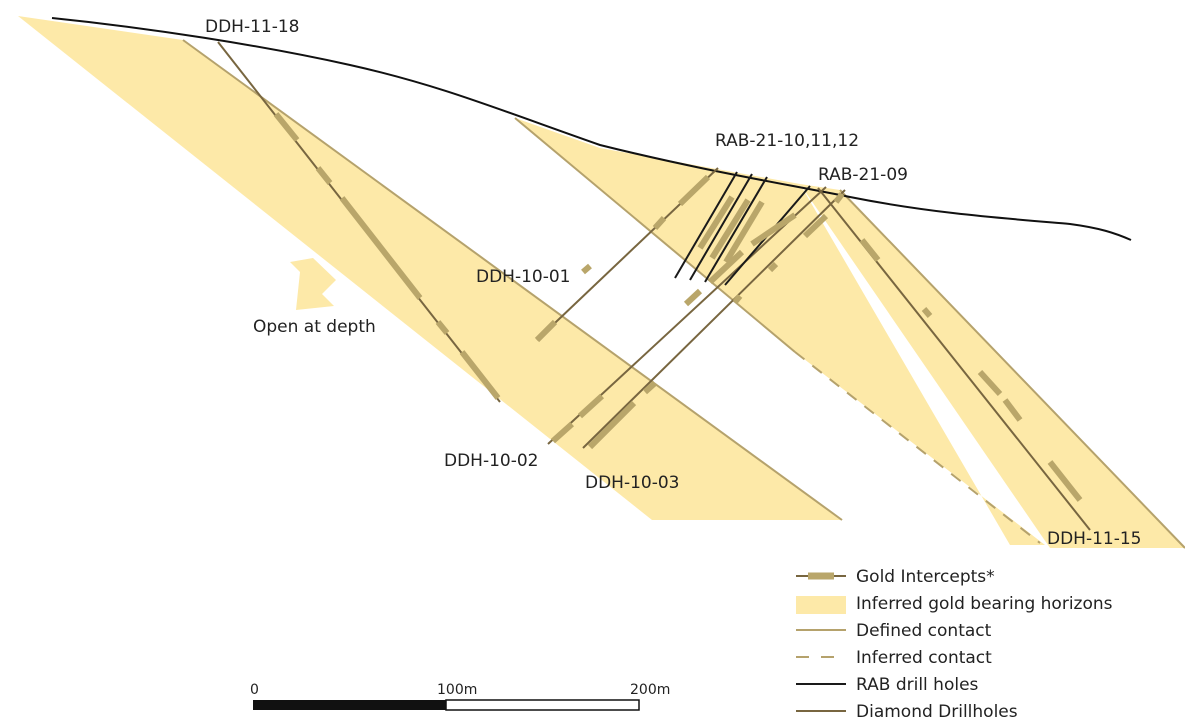  Describe the element at coordinates (254, 690) in the screenshot. I see `scale-tick-0: 0` at that location.